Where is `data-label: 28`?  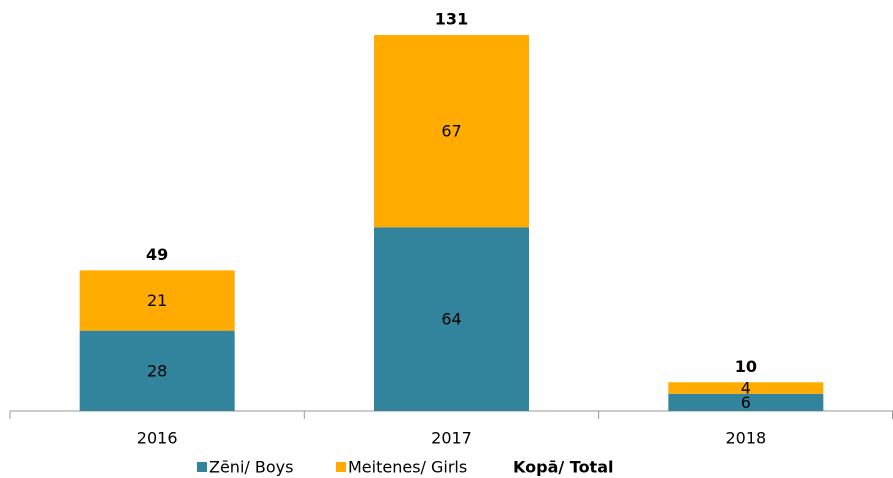
data-label: 28 is located at coordinates (157, 370).